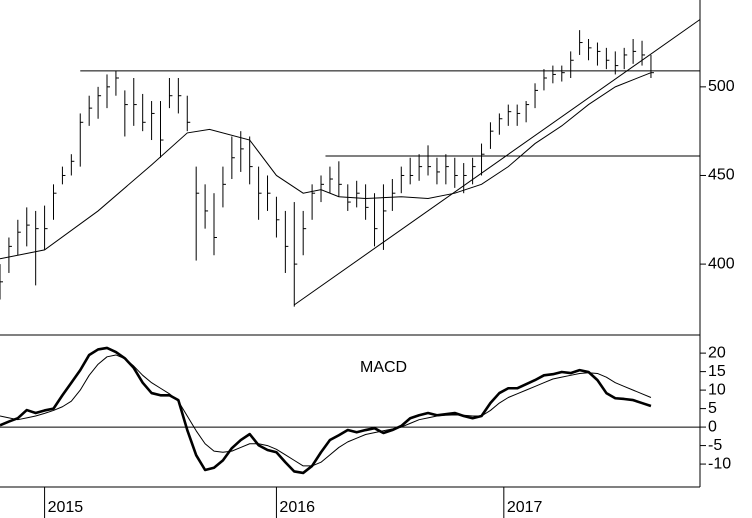 This screenshot has width=752, height=518. Describe the element at coordinates (717, 389) in the screenshot. I see `y-tick-label: 10` at that location.